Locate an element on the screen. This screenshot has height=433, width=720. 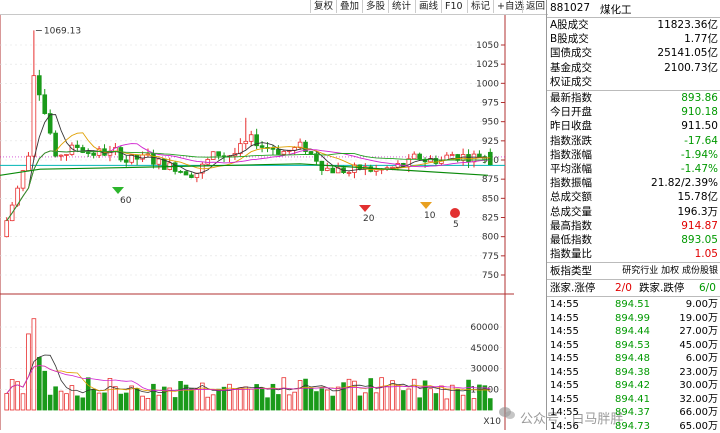
stat-value: 21.82/2.39% is located at coordinates (684, 183).